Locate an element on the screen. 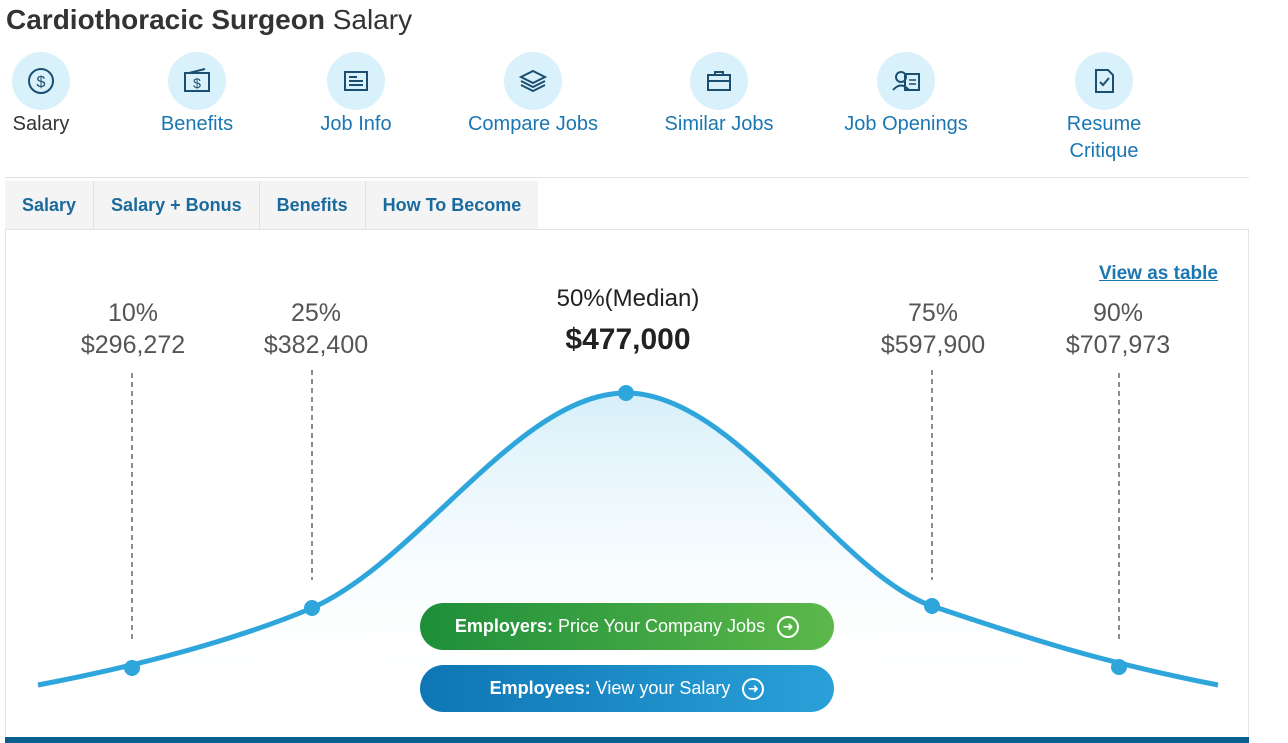  divider is located at coordinates (627, 177).